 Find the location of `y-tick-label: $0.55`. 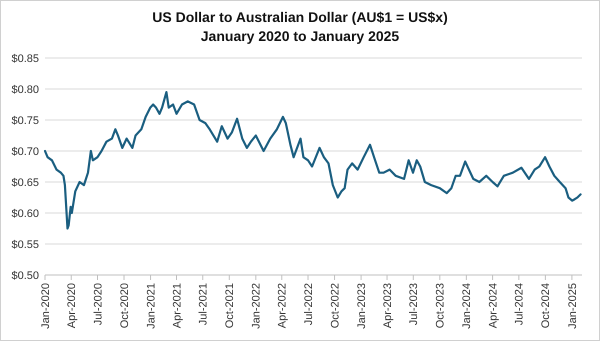

y-tick-label: $0.55 is located at coordinates (25, 244).